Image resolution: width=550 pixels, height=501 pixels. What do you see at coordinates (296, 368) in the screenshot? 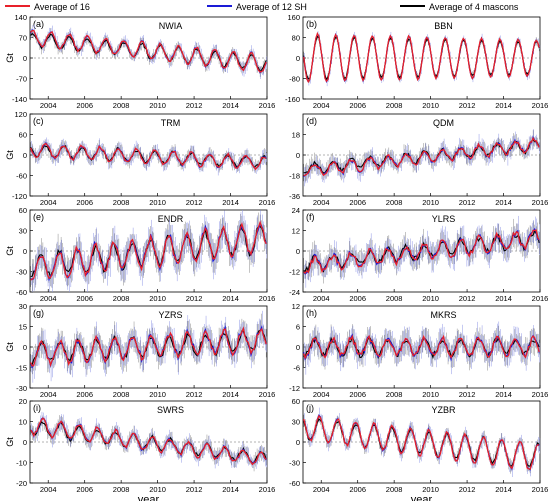
I see `y-tick-label: -6` at bounding box center [296, 368].